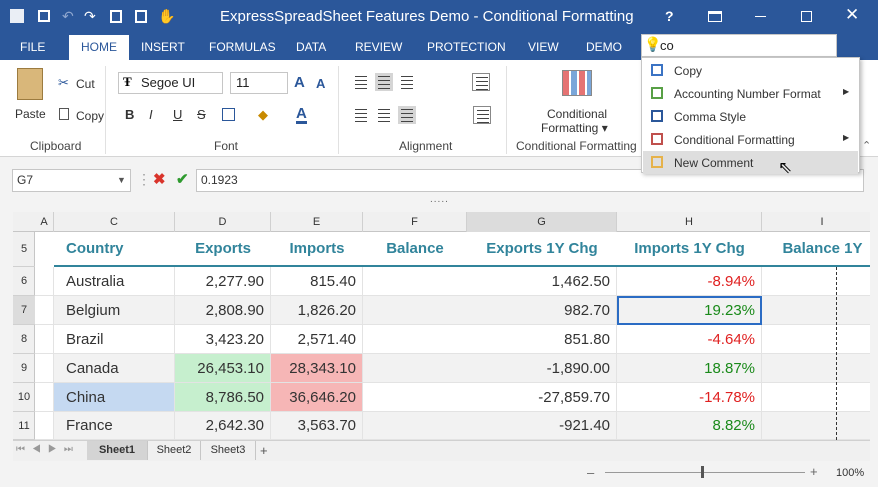  What do you see at coordinates (24, 281) in the screenshot?
I see `row-header: 6` at bounding box center [24, 281].